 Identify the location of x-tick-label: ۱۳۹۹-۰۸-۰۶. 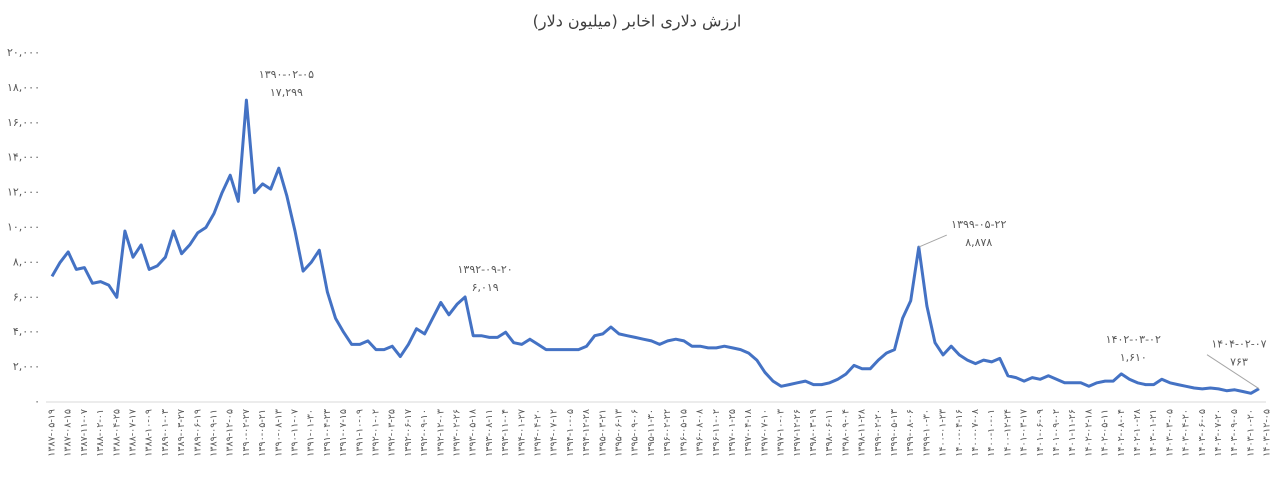
(910, 433).